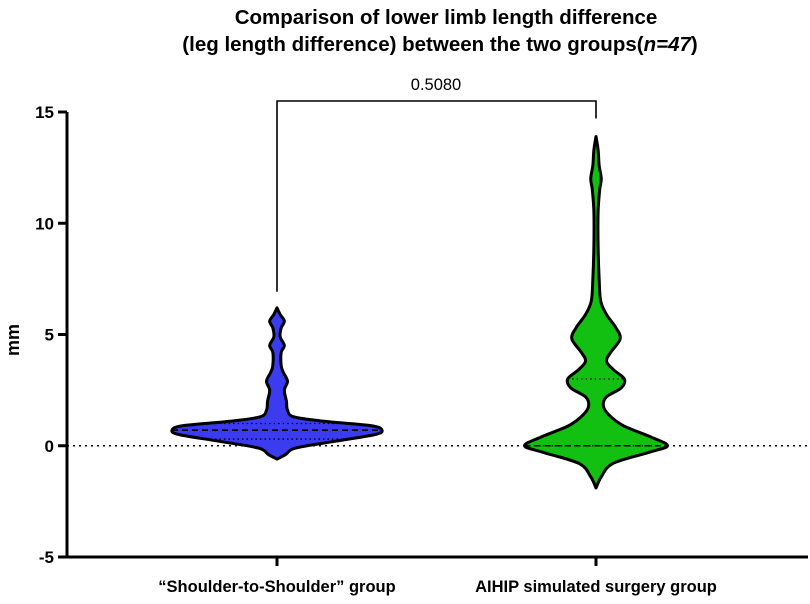 Image resolution: width=810 pixels, height=604 pixels. Describe the element at coordinates (694, 44) in the screenshot. I see `chart-title-line-2-close: )` at that location.